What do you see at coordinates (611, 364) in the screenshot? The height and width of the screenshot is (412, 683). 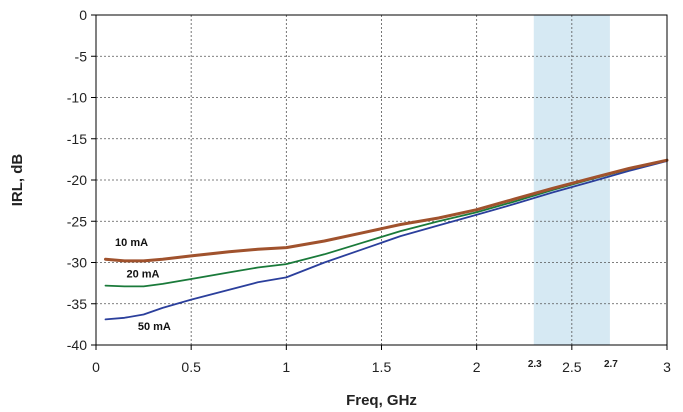 I see `x-tick-label-small: 2.7` at bounding box center [611, 364].